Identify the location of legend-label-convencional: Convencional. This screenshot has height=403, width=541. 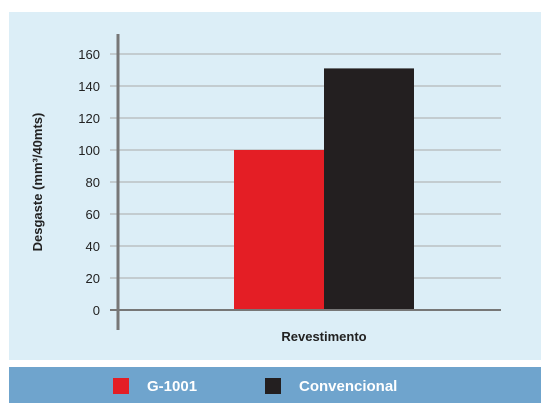
(348, 386).